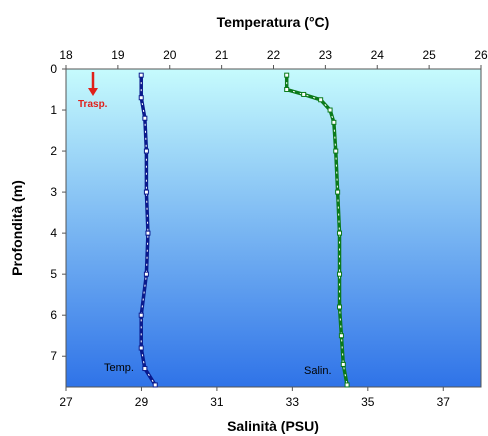 The width and height of the screenshot is (488, 436). Describe the element at coordinates (326, 55) in the screenshot. I see `top-tick-label: 23` at that location.